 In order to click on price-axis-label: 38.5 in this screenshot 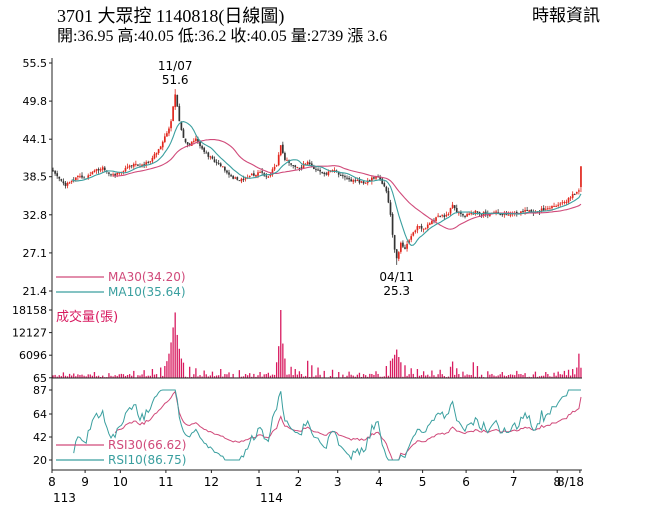, I will do `click(35, 177)`.